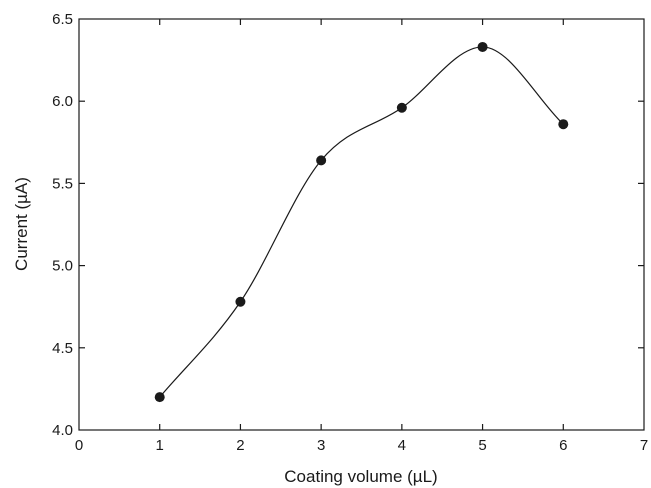  What do you see at coordinates (160, 445) in the screenshot?
I see `x-tick-label: 1` at bounding box center [160, 445].